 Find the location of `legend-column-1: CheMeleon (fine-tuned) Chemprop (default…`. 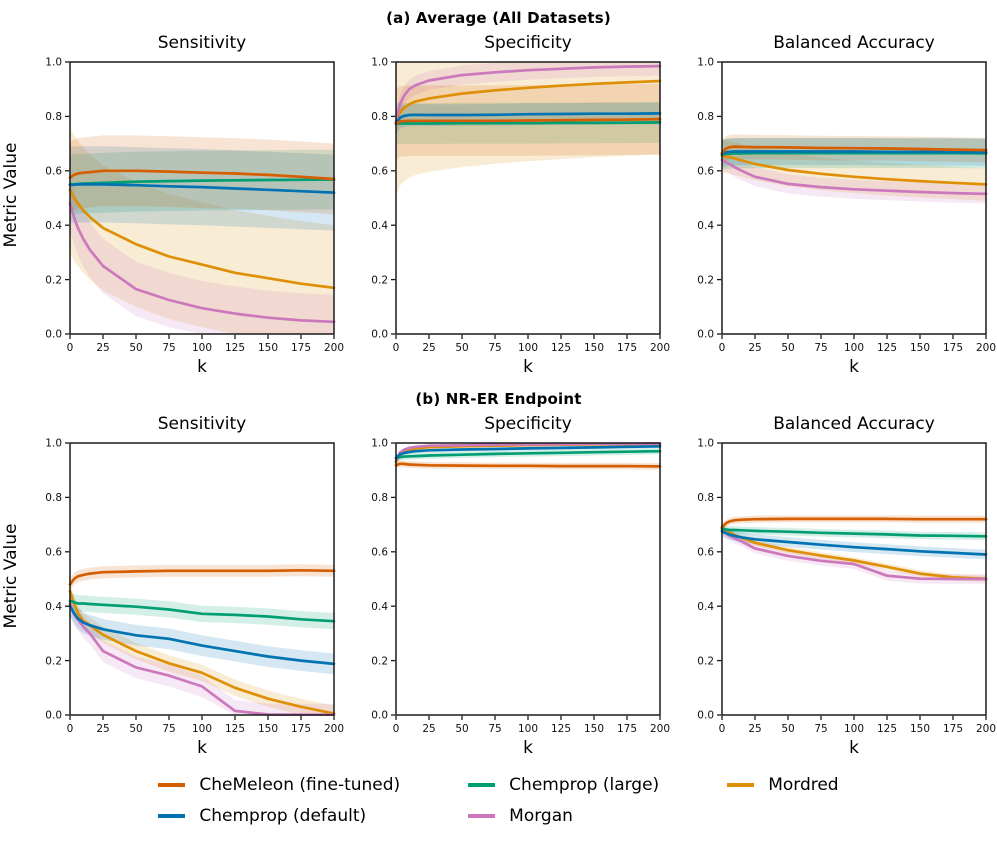

legend-column-1: CheMeleon (fine-tuned) Chemprop (default… is located at coordinates (279, 800).